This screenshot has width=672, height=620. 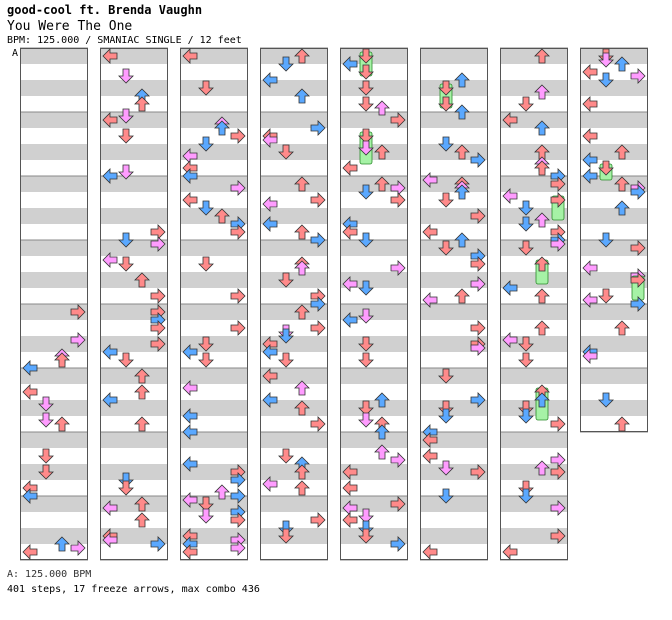 I want to click on bpm-summary: A: 125.000 BPM, so click(x=49, y=574).